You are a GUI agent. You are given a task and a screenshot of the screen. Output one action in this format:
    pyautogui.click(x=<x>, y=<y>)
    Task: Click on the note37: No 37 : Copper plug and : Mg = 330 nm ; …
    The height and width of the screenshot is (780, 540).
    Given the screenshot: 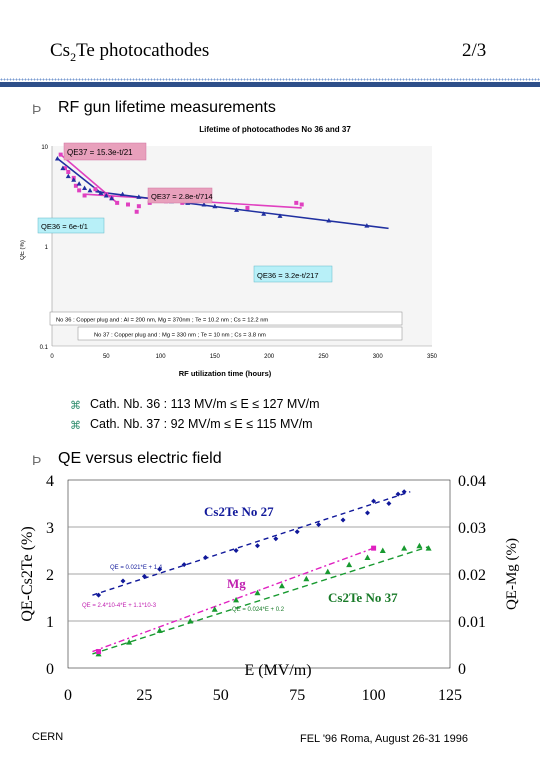 What is the action you would take?
    pyautogui.click(x=180, y=336)
    